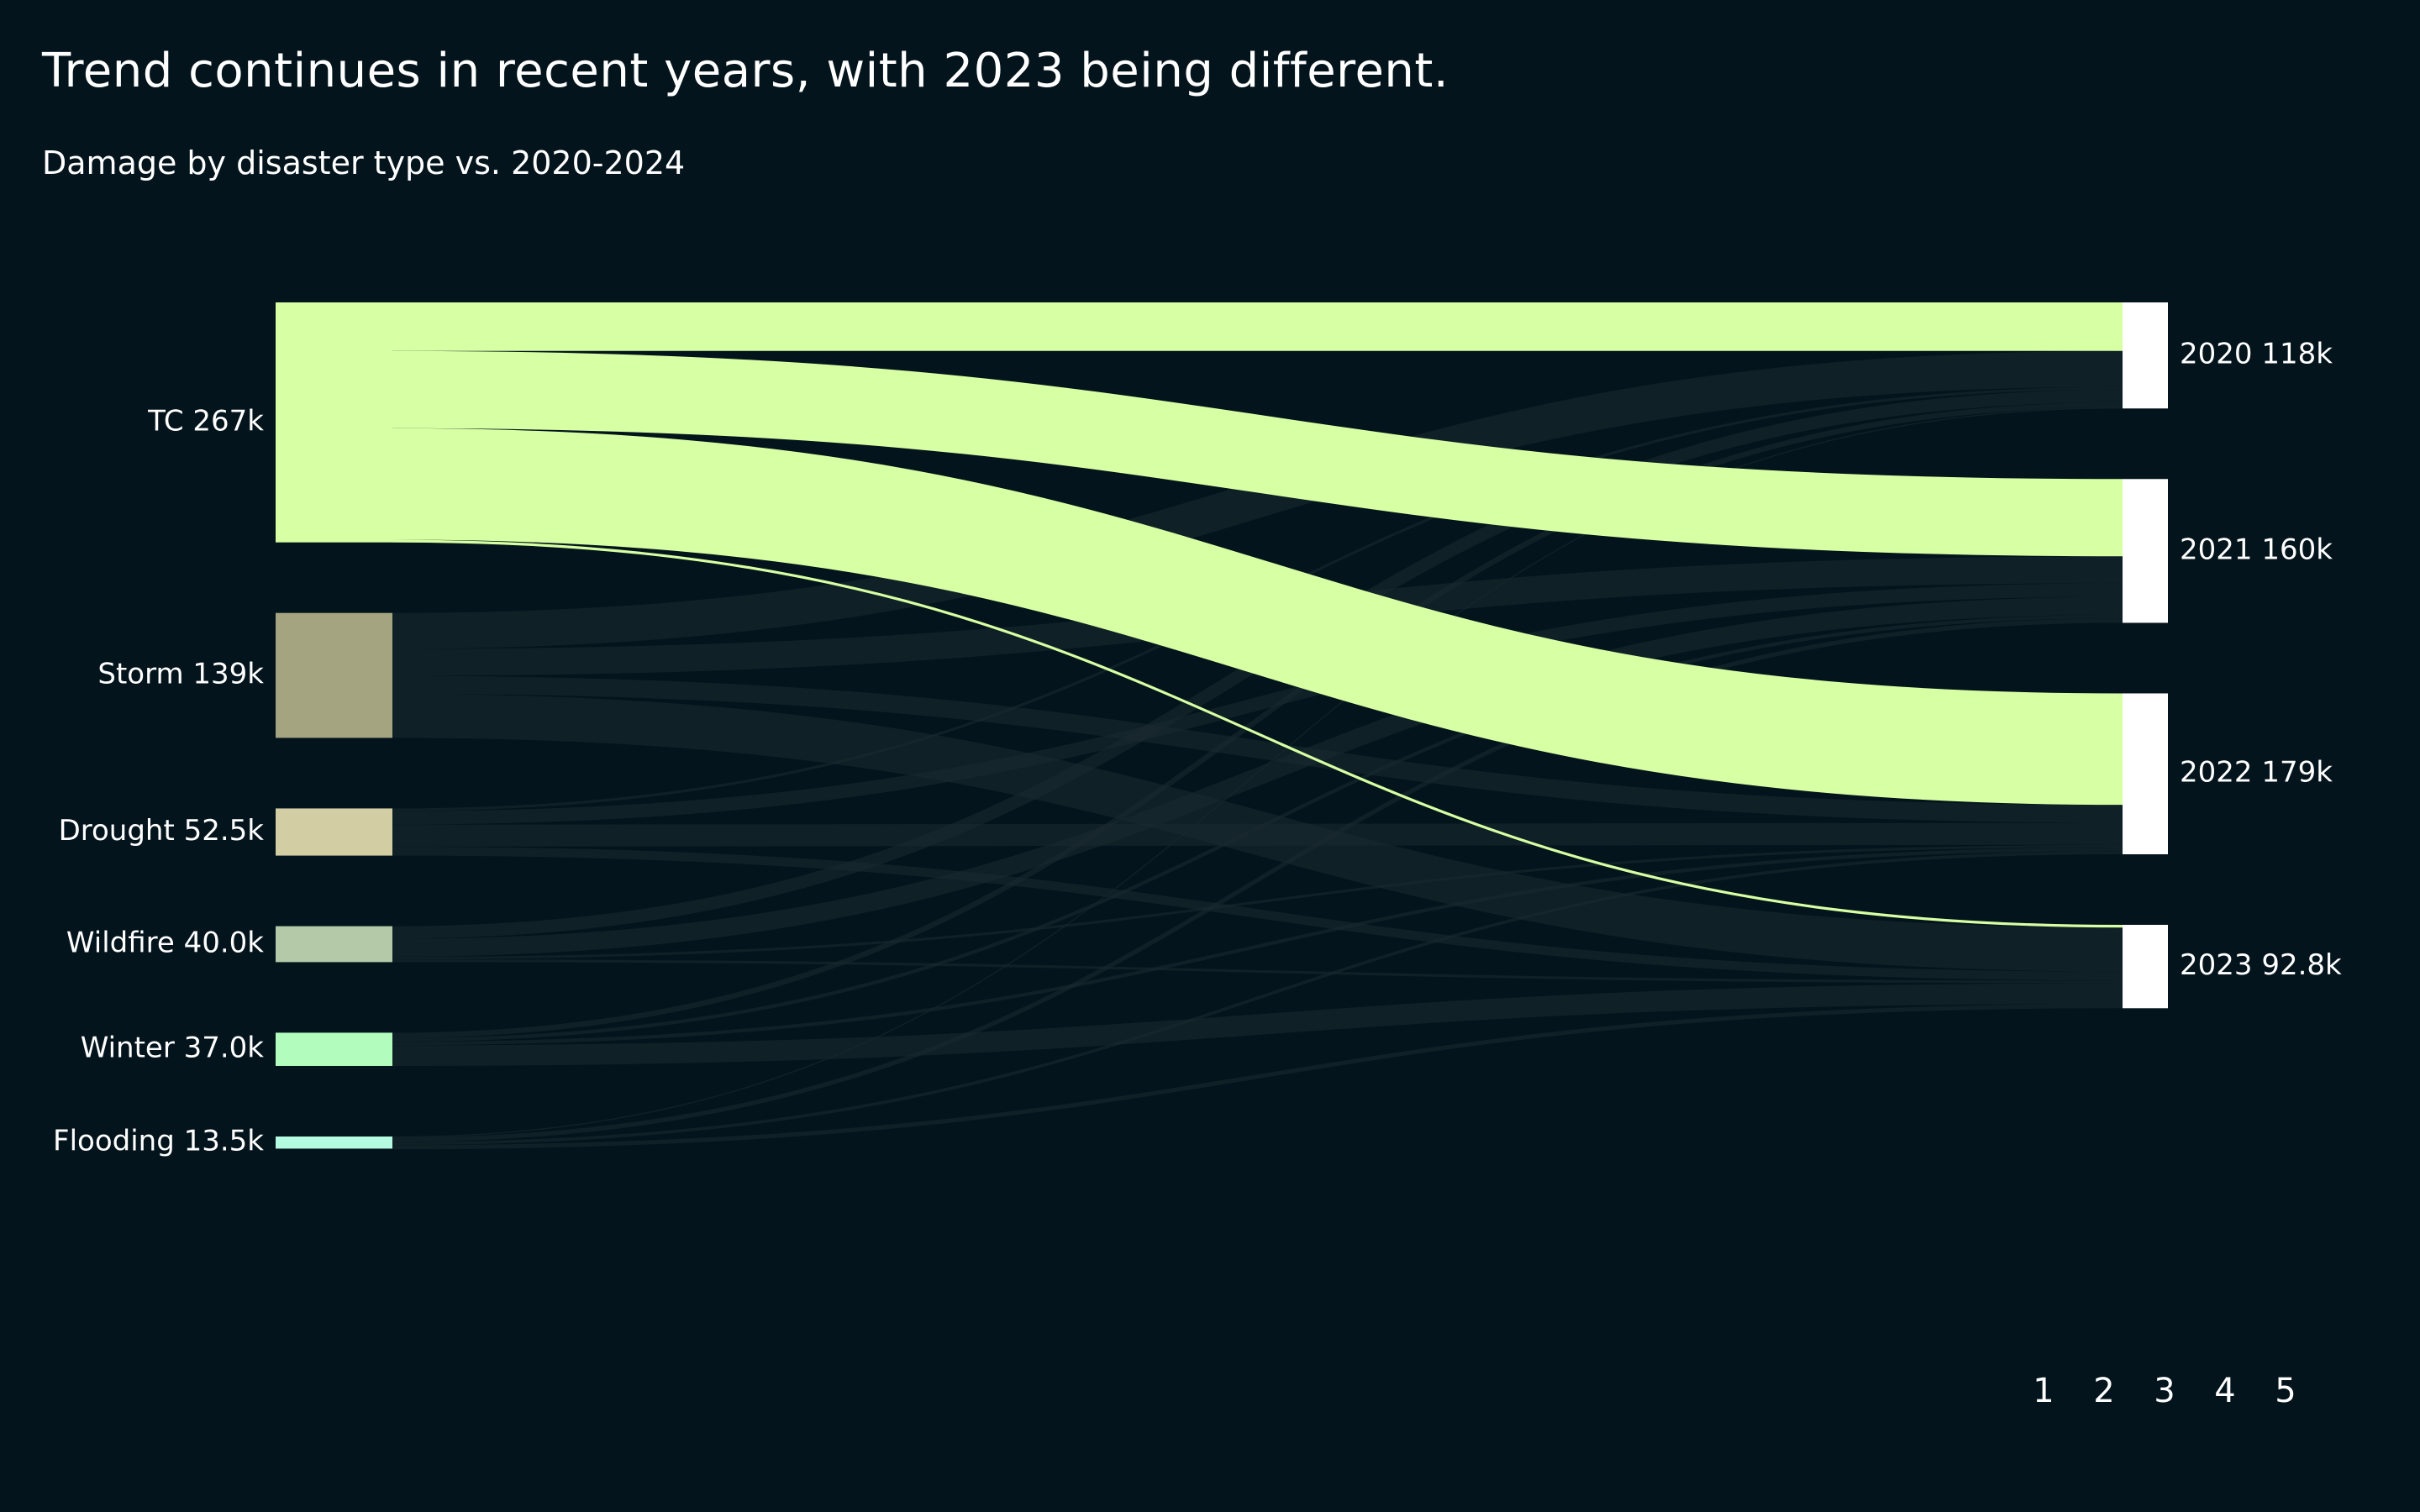  What do you see at coordinates (206, 421) in the screenshot?
I see `node-label-tc: TC 267k` at bounding box center [206, 421].